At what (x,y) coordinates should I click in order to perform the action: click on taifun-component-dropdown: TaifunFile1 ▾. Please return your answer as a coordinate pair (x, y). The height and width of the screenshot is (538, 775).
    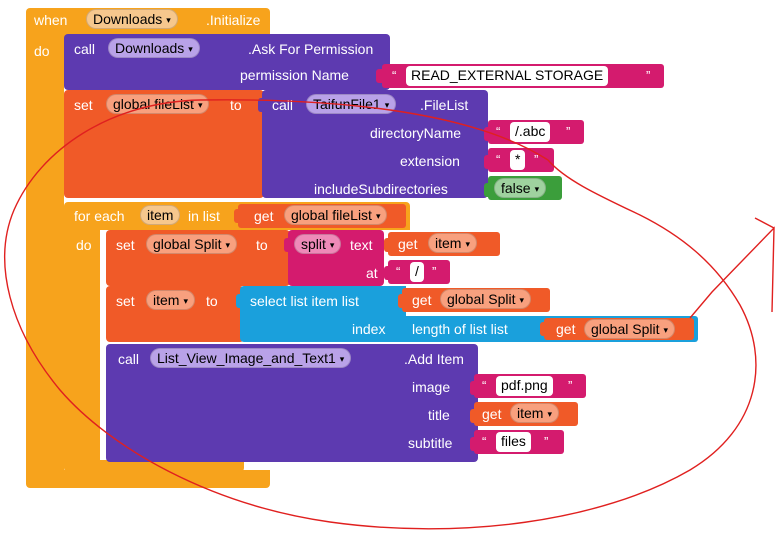
    Looking at the image, I should click on (351, 104).